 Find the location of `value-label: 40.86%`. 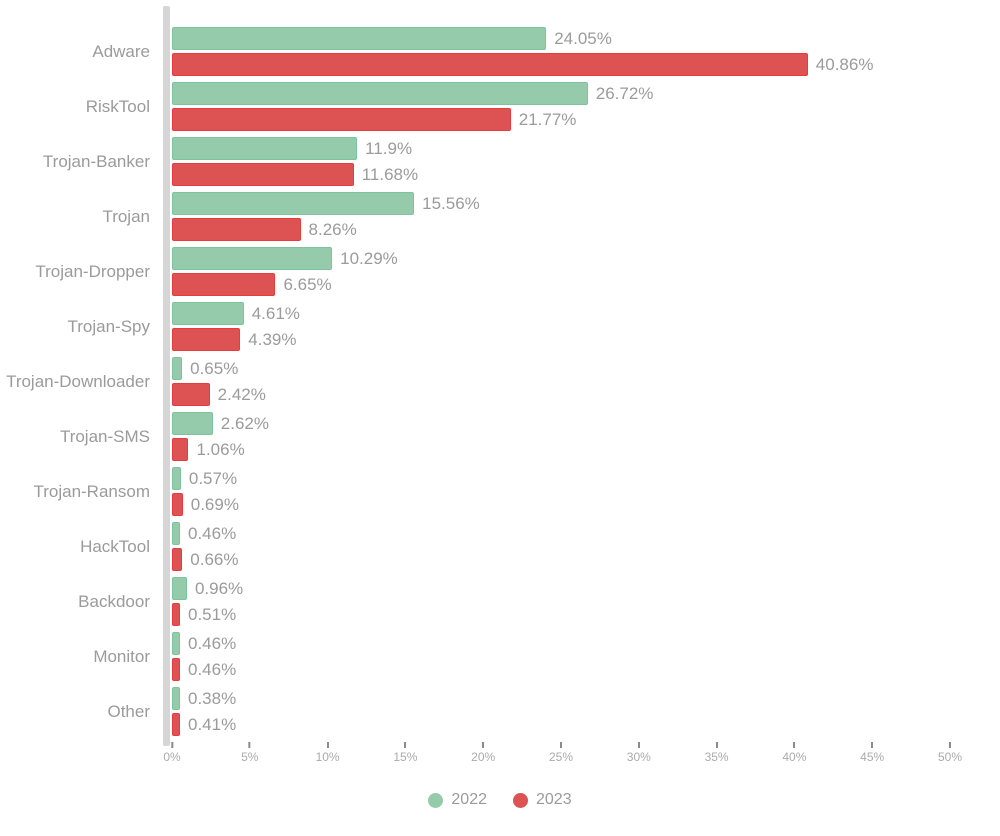

value-label: 40.86% is located at coordinates (844, 64).